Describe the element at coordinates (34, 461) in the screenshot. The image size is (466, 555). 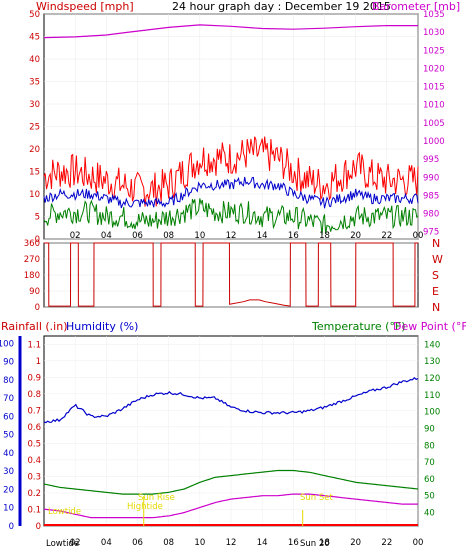
I see `rain-tick: 0.4` at that location.